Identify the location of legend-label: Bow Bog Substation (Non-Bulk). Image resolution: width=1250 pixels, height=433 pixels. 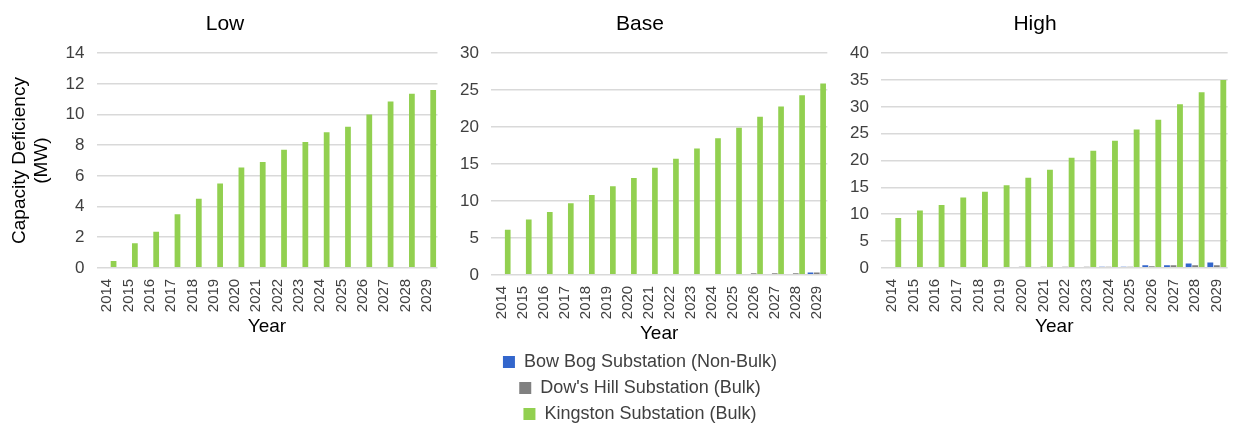
(650, 360).